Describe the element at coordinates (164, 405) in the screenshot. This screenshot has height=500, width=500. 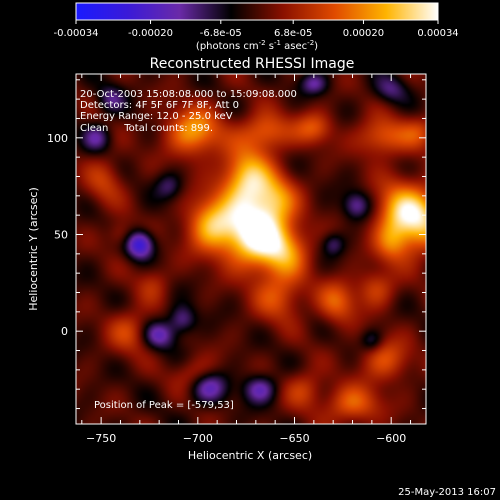
I see `peak-position-label: Position of Peak = [-579,53]` at that location.